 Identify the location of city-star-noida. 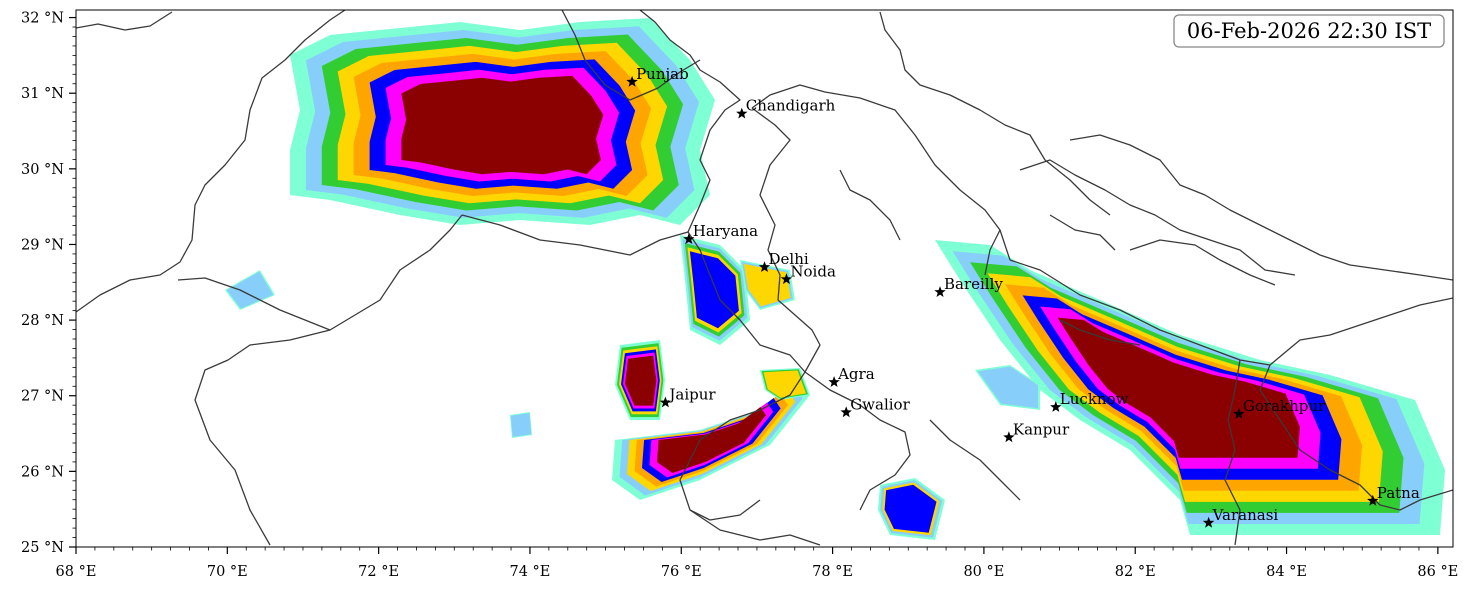
(786, 279).